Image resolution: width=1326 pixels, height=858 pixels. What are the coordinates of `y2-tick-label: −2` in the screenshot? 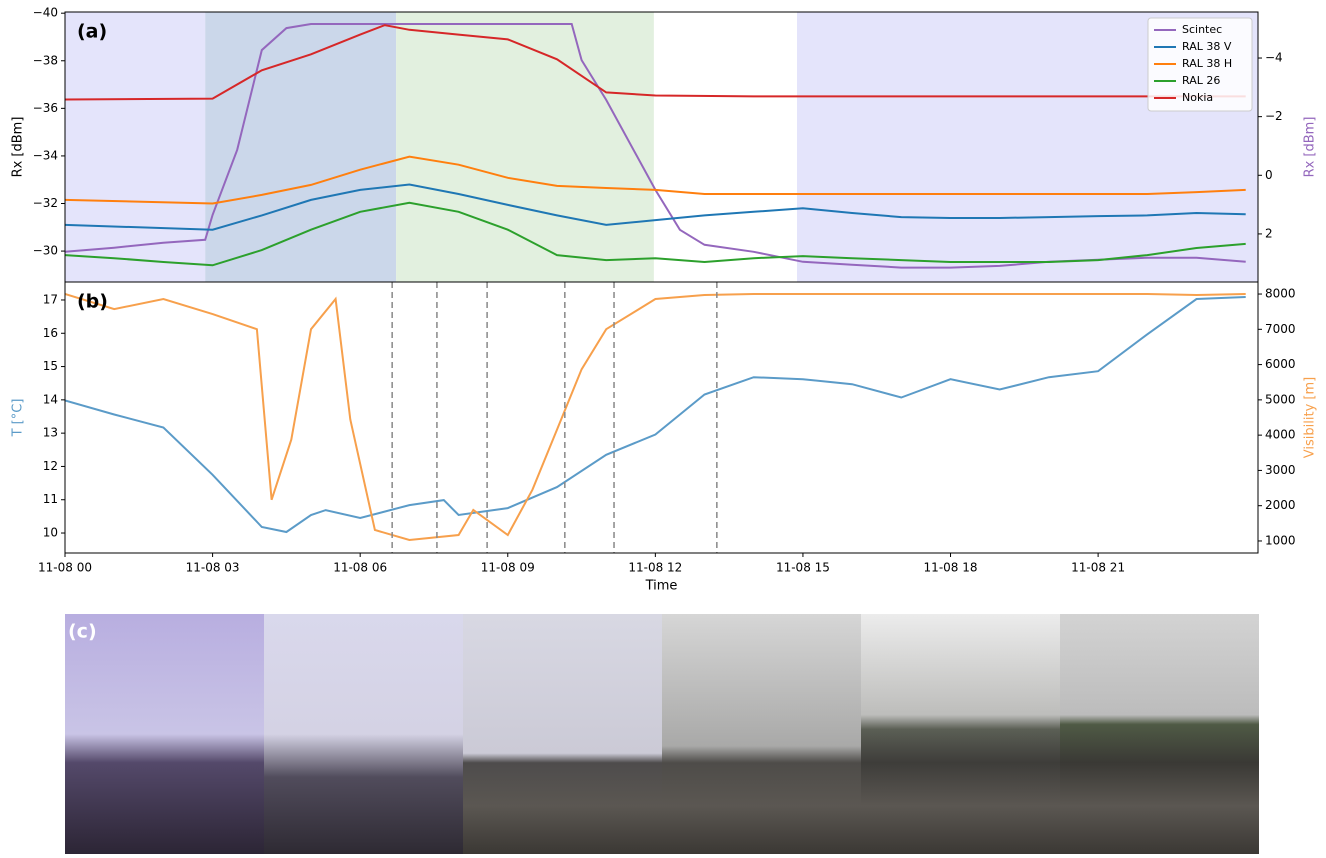 It's located at (1274, 116).